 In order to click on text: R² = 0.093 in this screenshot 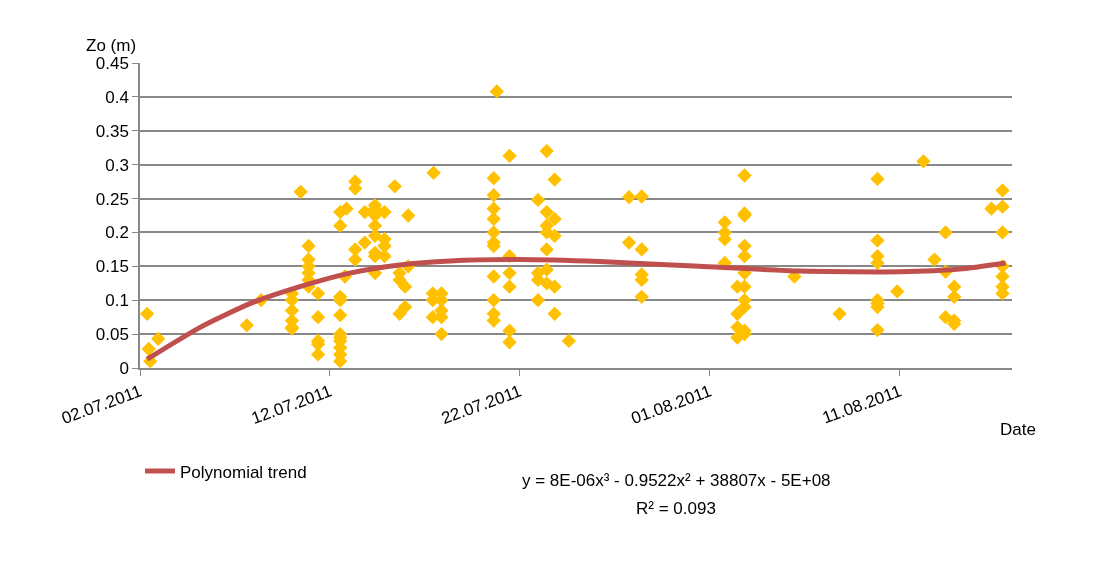, I will do `click(676, 508)`.